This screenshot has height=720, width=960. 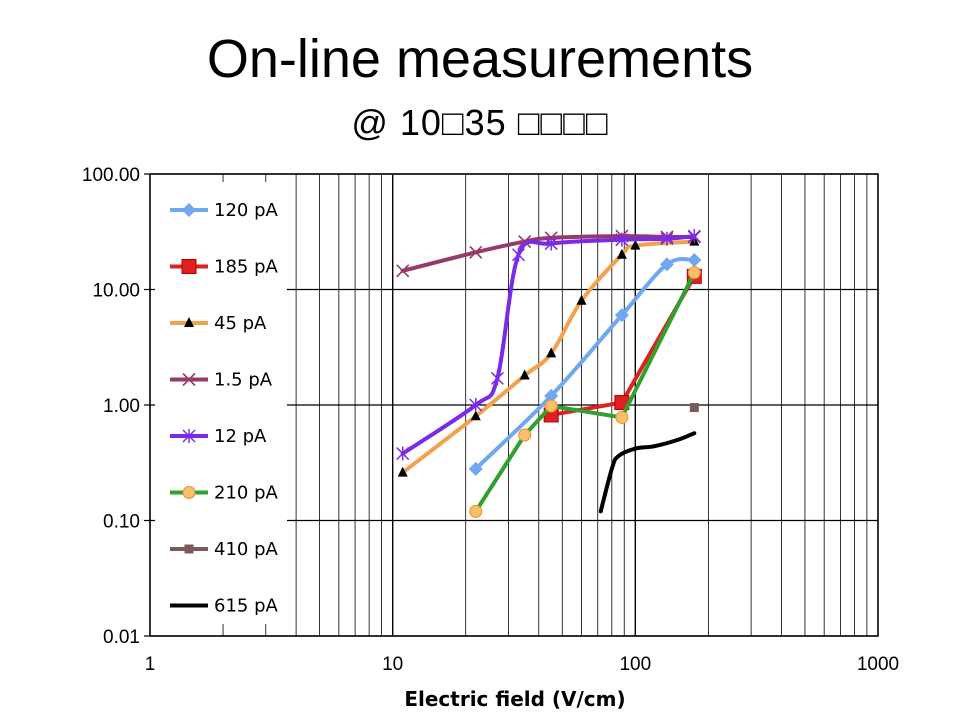 I want to click on legend-label: 12 pA, so click(x=240, y=436).